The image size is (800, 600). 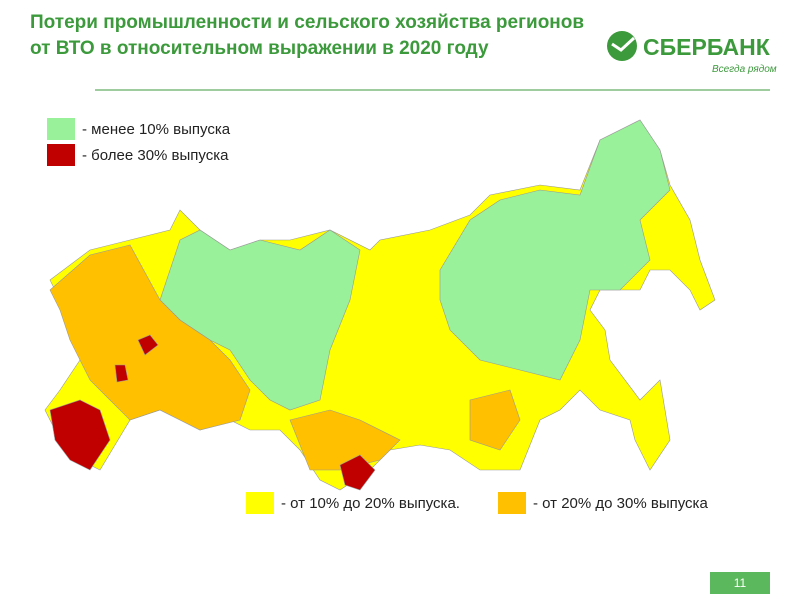 What do you see at coordinates (156, 129) in the screenshot?
I see `legend-label: - менее 10% выпуска` at bounding box center [156, 129].